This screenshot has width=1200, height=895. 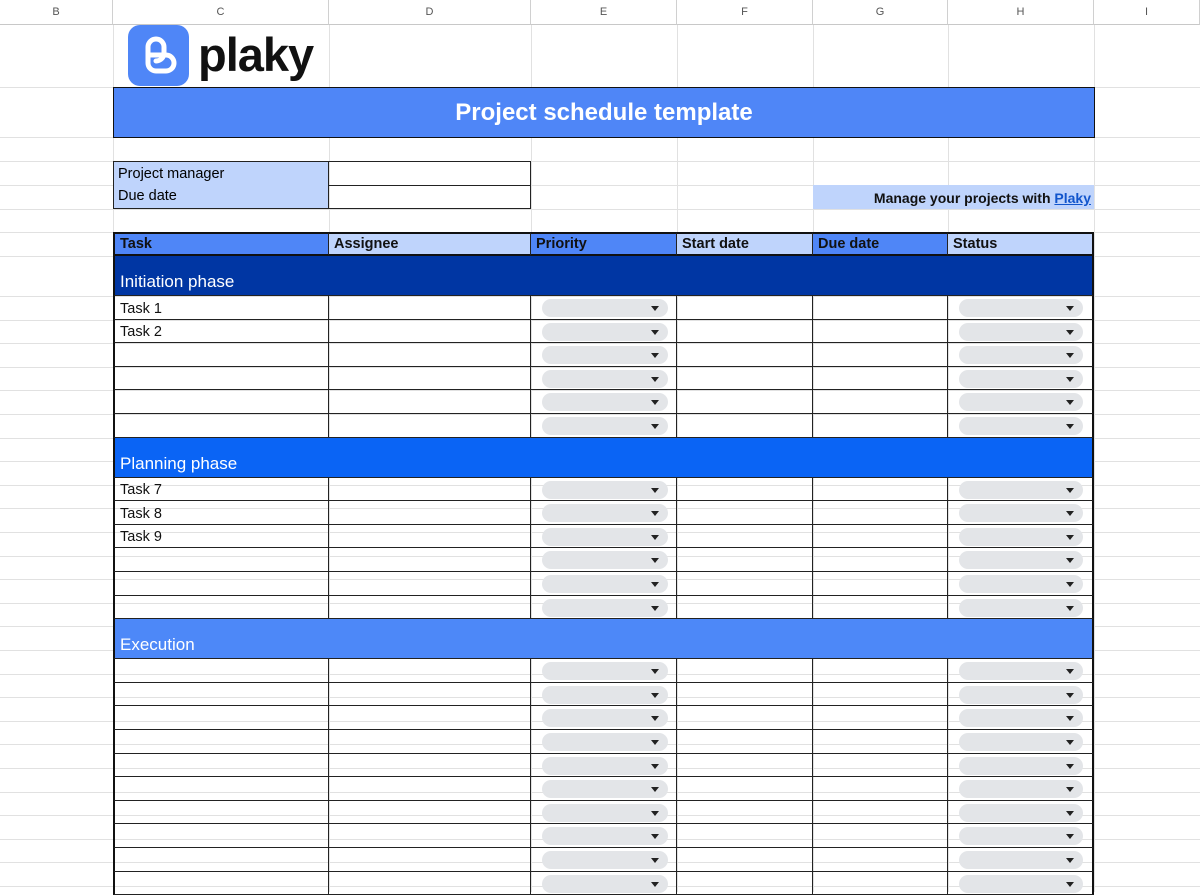 What do you see at coordinates (430, 12) in the screenshot?
I see `column-header-D: D` at bounding box center [430, 12].